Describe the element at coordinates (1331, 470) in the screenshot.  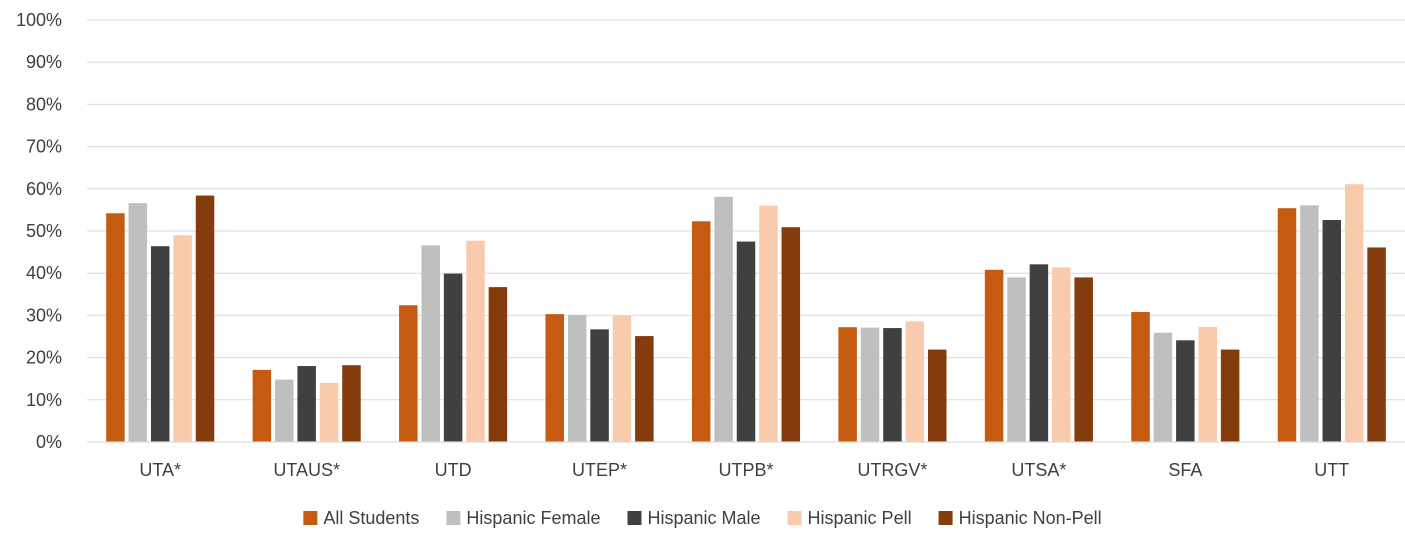
I see `x-tick-label: UTT` at that location.